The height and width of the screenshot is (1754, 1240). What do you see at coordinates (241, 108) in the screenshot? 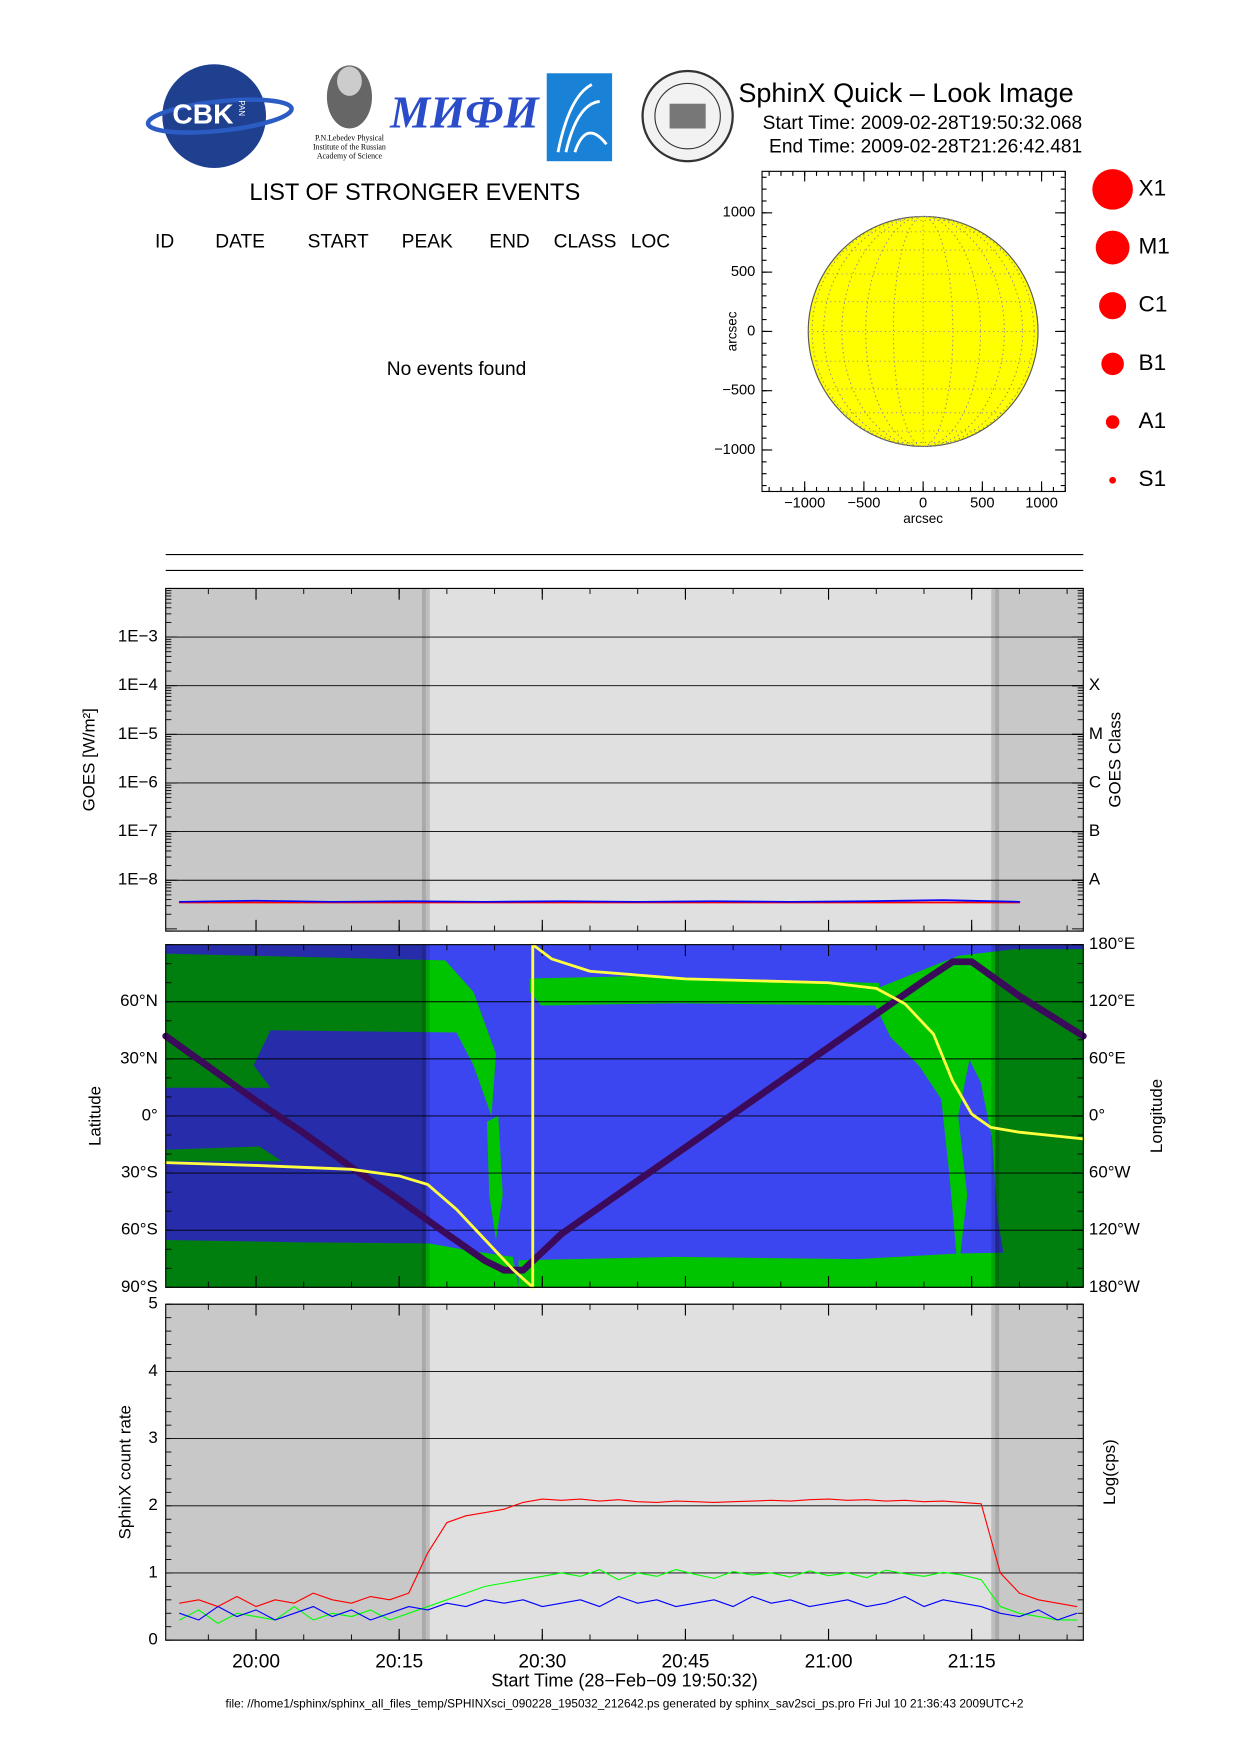
I see `logo-text: PAN` at bounding box center [241, 108].